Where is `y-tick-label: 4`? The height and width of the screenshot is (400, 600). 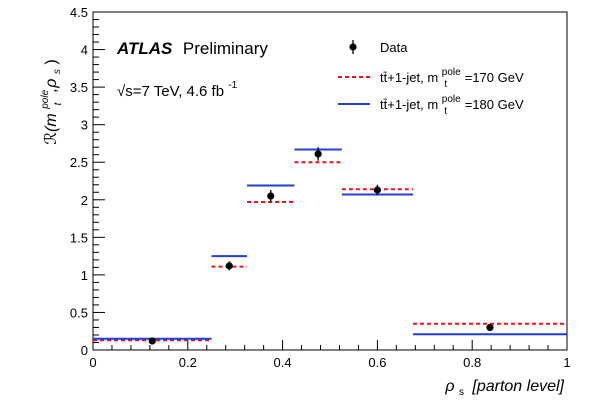 y-tick-label: 4 is located at coordinates (84, 50).